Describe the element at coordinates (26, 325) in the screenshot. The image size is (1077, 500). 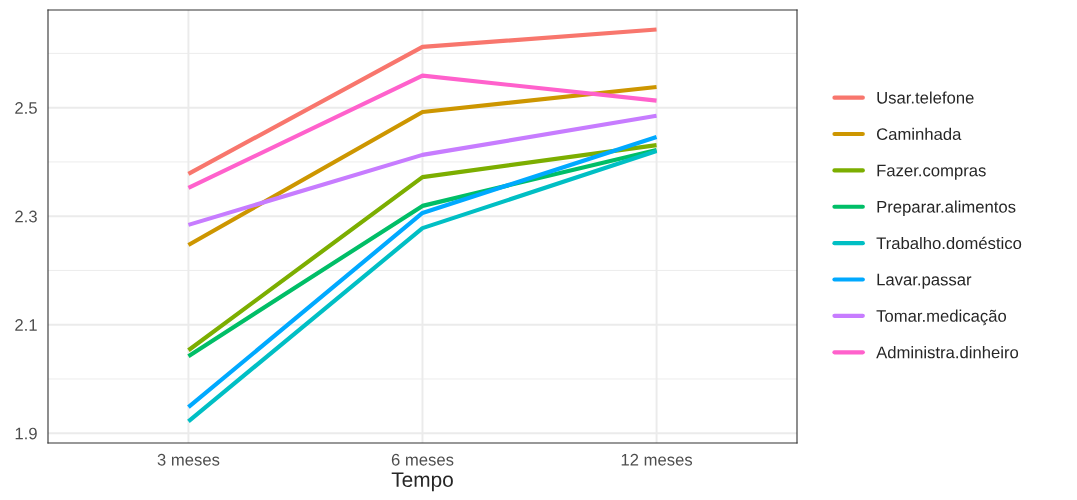
I see `y-tick-label: 2.1` at that location.